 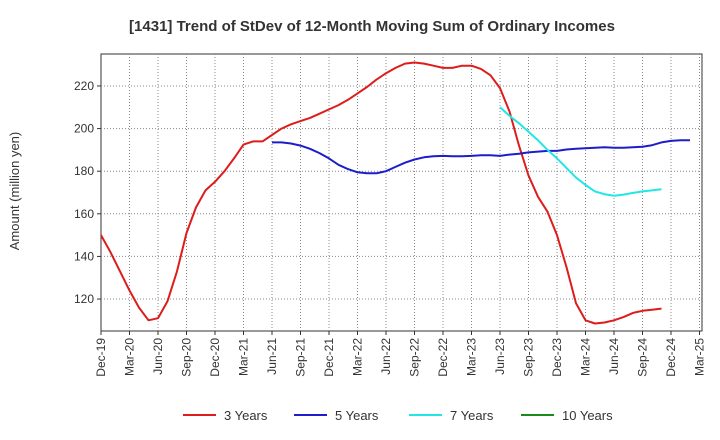 What do you see at coordinates (357, 415) in the screenshot?
I see `legend-label: 5 Years` at bounding box center [357, 415].